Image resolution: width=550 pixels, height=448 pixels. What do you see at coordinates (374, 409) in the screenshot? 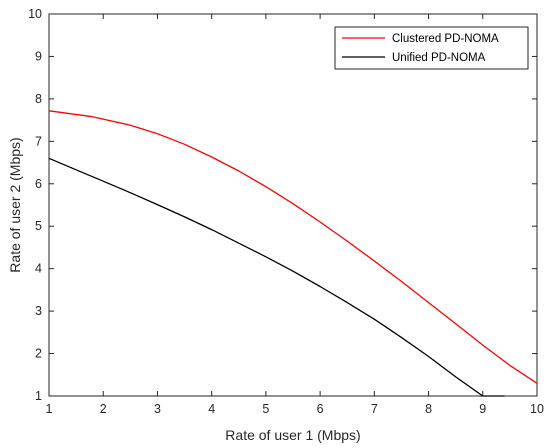
I see `x-tick-label: 7` at bounding box center [374, 409].